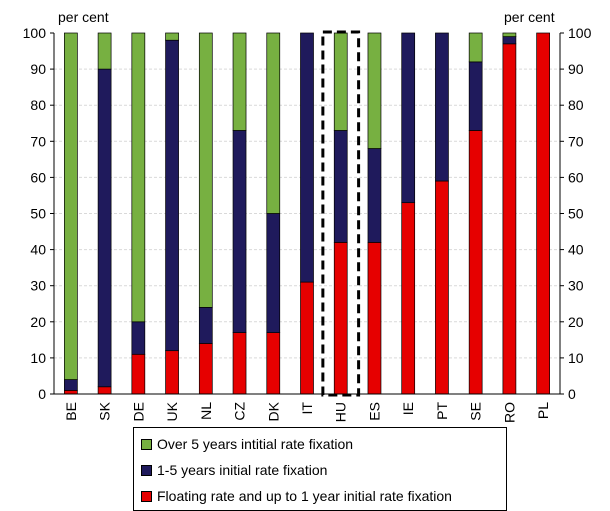  Describe the element at coordinates (105, 410) in the screenshot. I see `x-tick-label: SK` at that location.